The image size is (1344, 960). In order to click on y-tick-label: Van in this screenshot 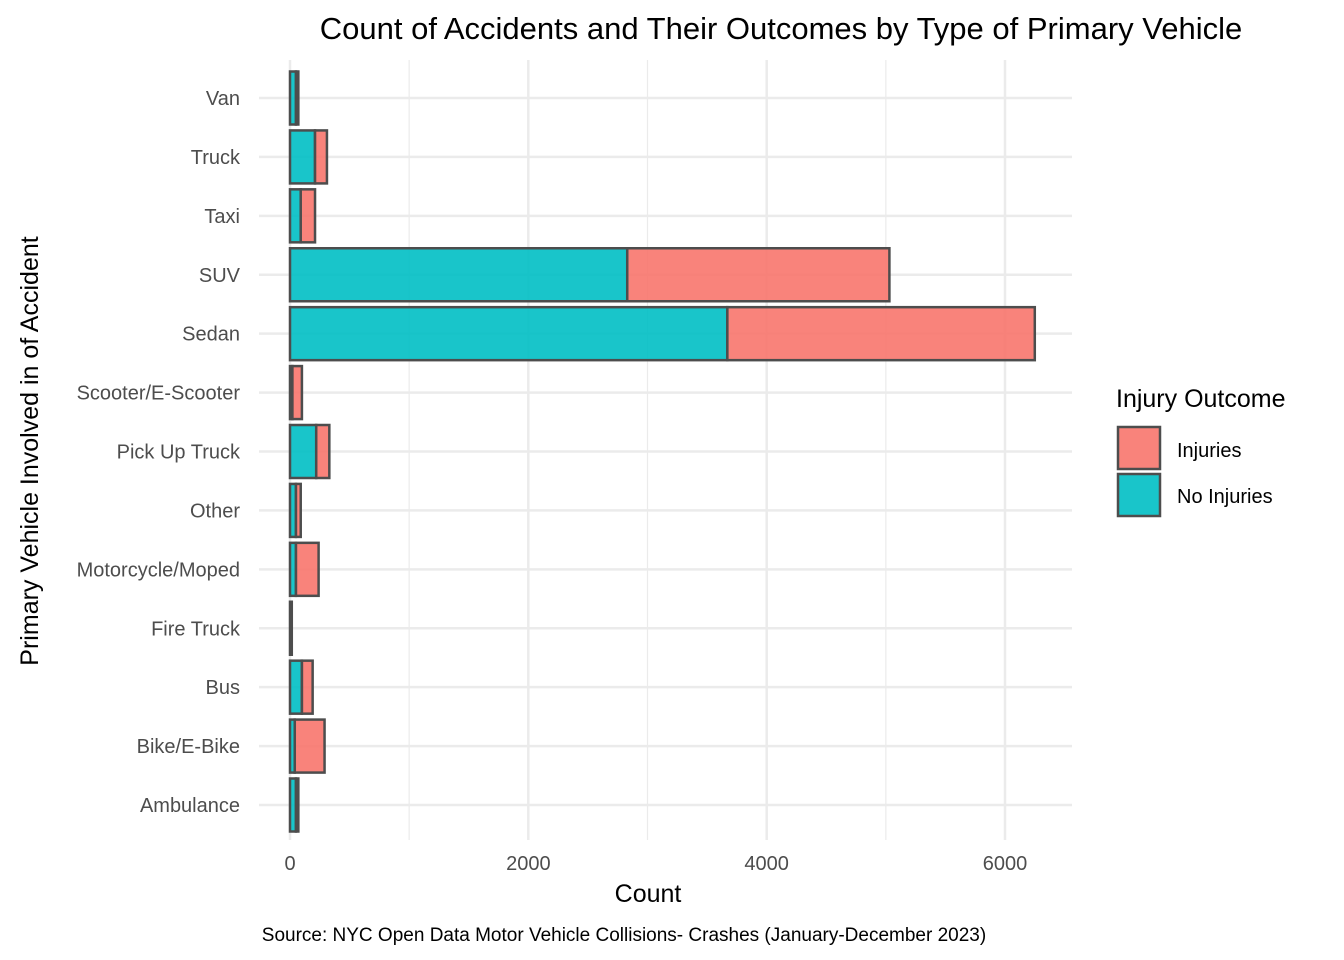, I will do `click(223, 99)`.